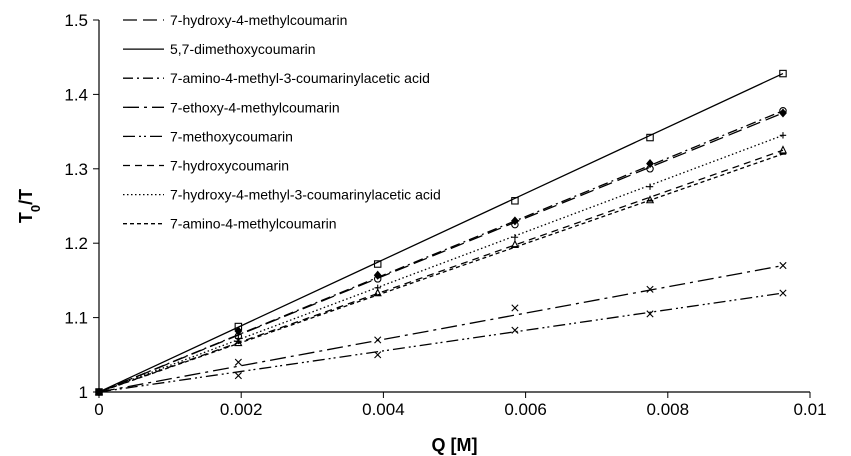 The image size is (851, 456). Describe the element at coordinates (455, 445) in the screenshot. I see `x-axis-label: Q [M]` at that location.